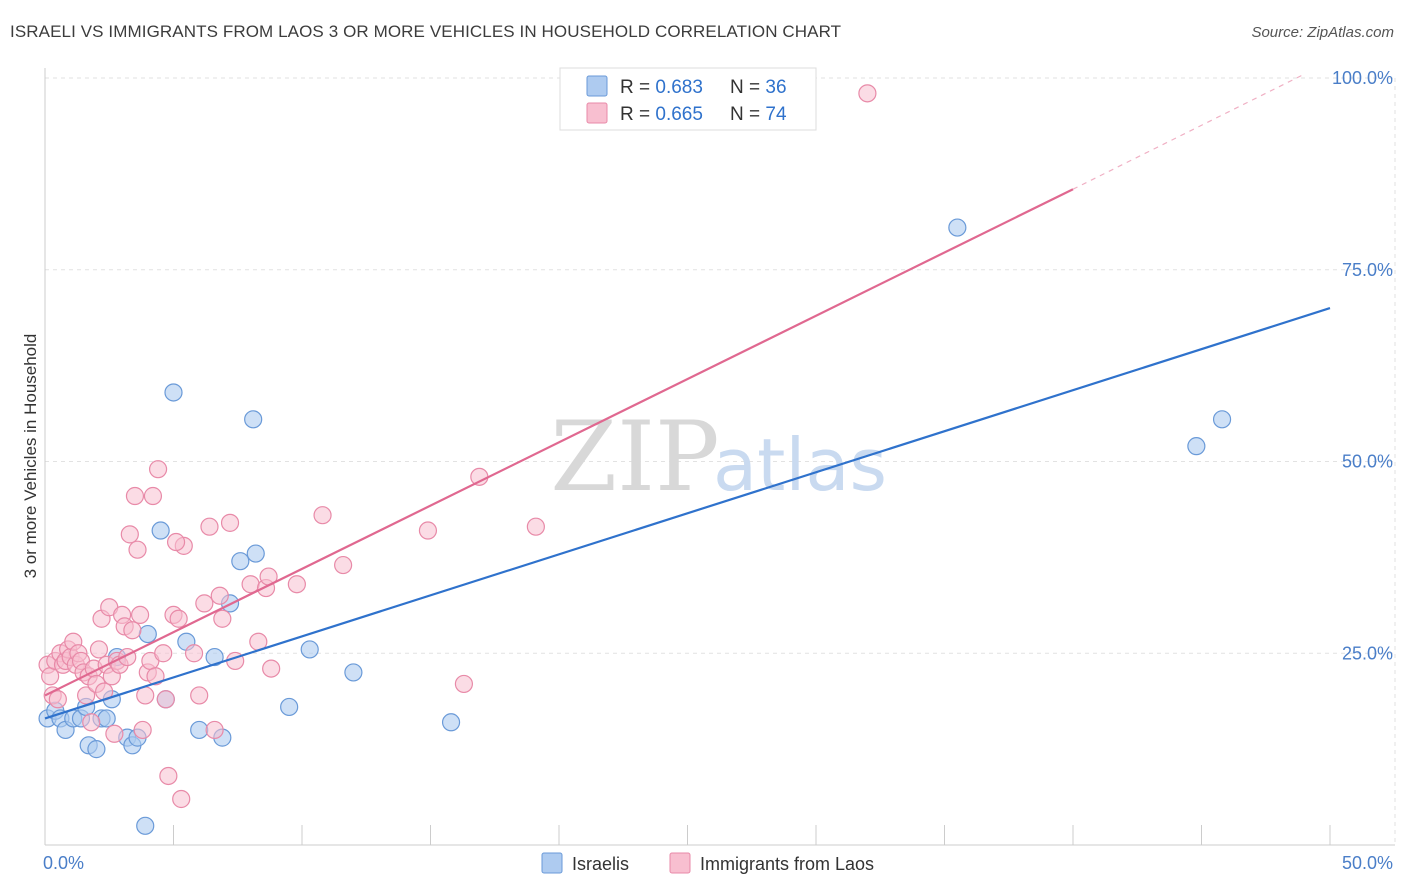  What do you see at coordinates (1367, 653) in the screenshot?
I see `y-tick-label: 25.0%` at bounding box center [1367, 653].